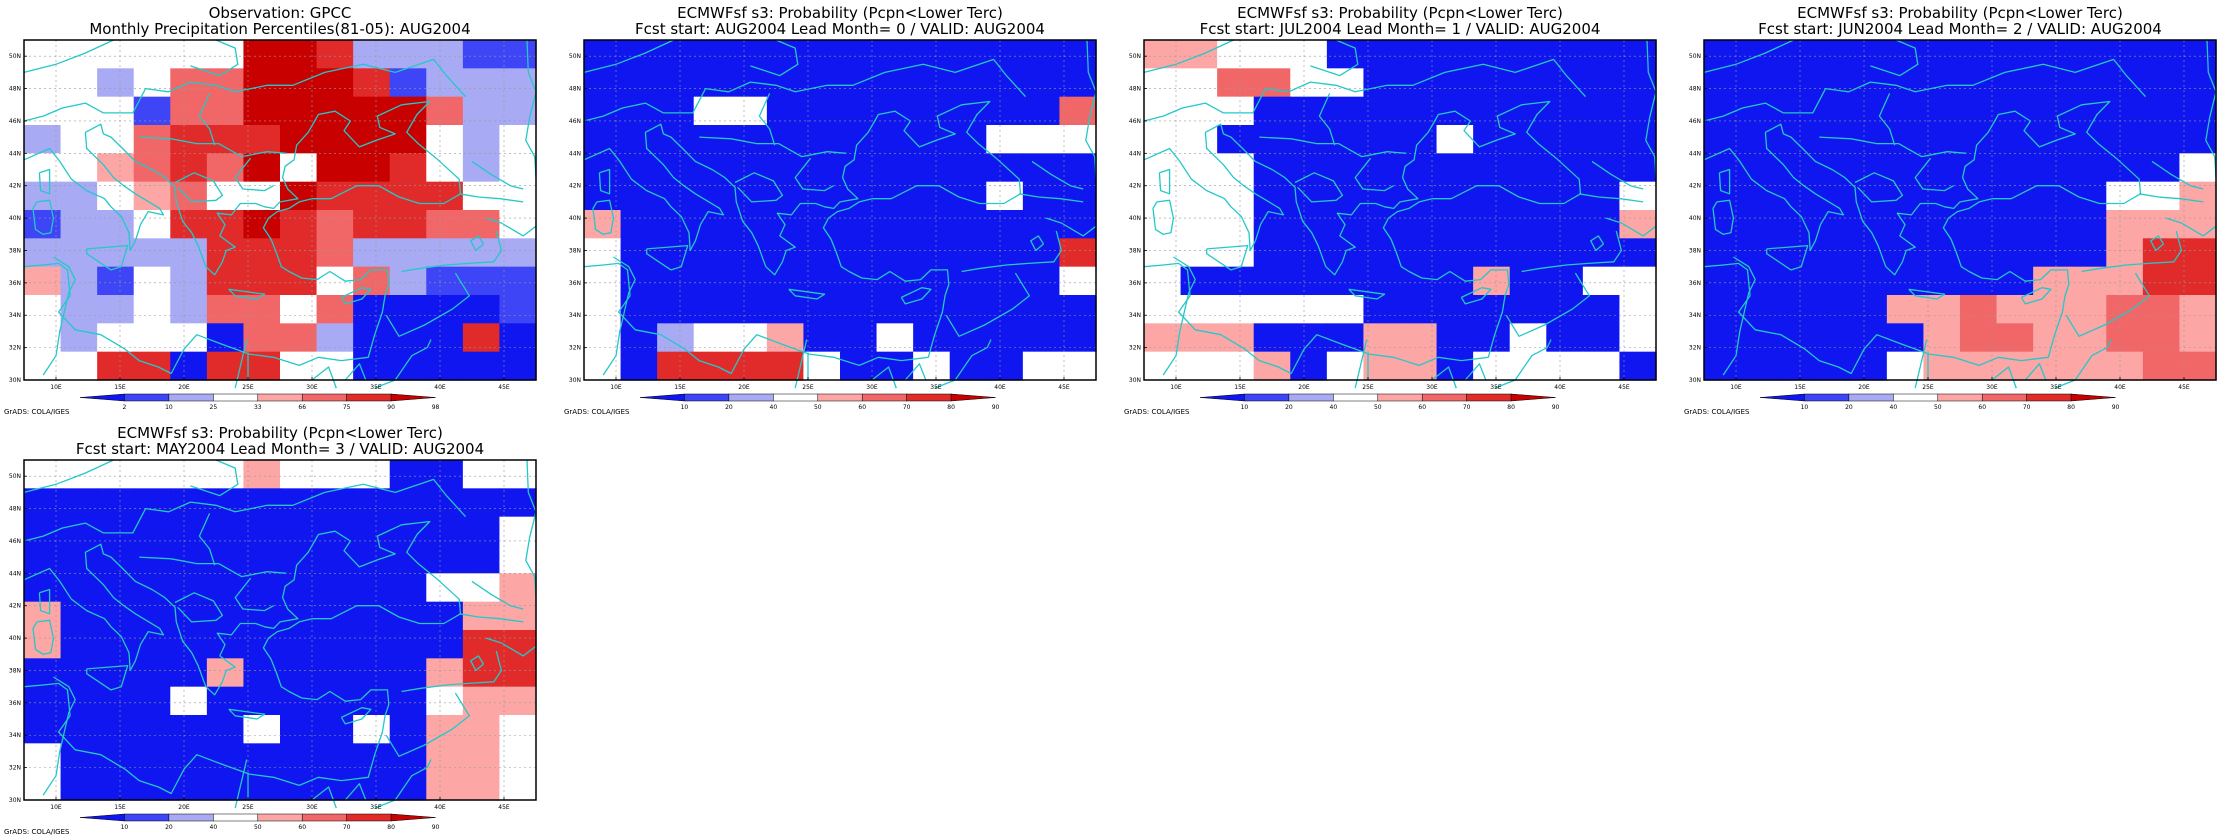 Image resolution: width=2240 pixels, height=840 pixels. I want to click on colorbar-label: 50, so click(818, 407).